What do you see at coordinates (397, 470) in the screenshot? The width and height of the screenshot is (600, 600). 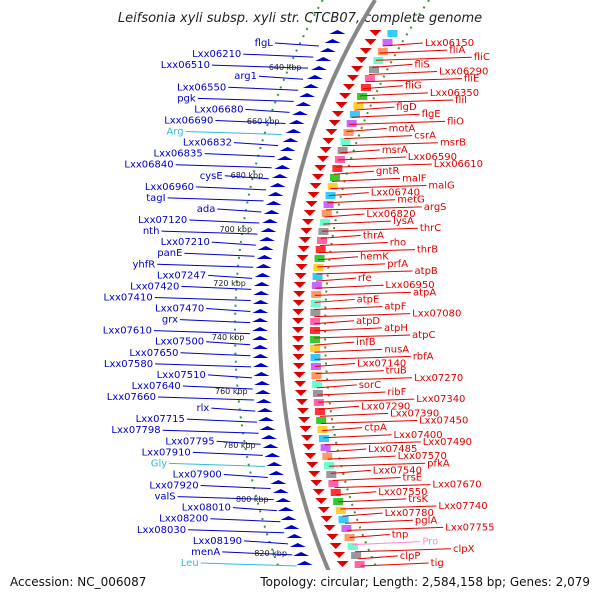 I see `gene-label: Lxx07540` at bounding box center [397, 470].